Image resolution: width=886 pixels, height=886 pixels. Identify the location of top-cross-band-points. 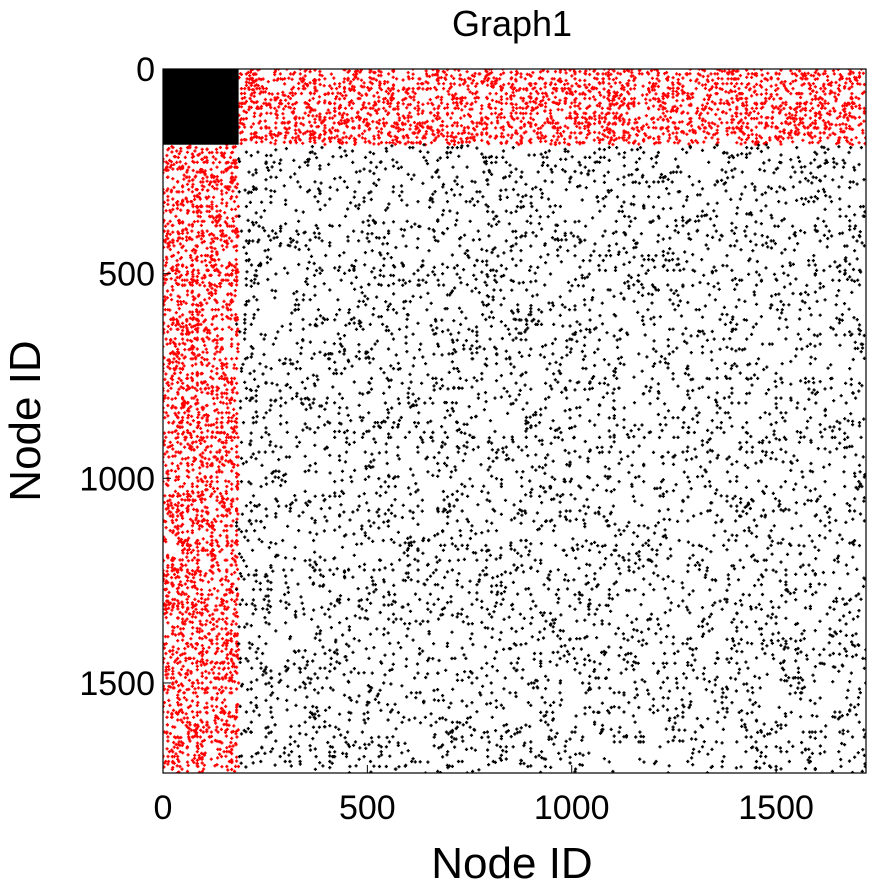
(550, 108).